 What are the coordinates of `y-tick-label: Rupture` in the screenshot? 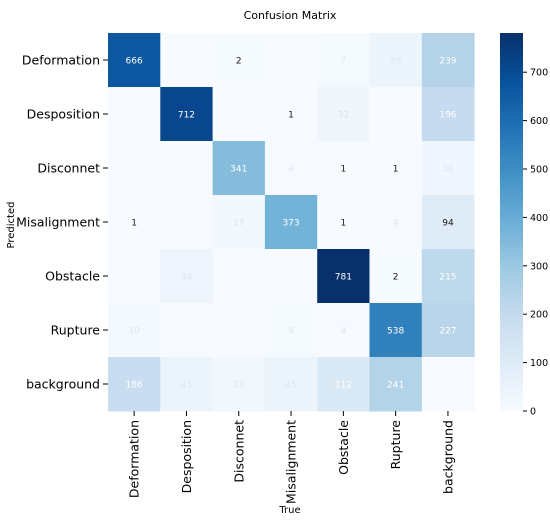 It's located at (76, 330).